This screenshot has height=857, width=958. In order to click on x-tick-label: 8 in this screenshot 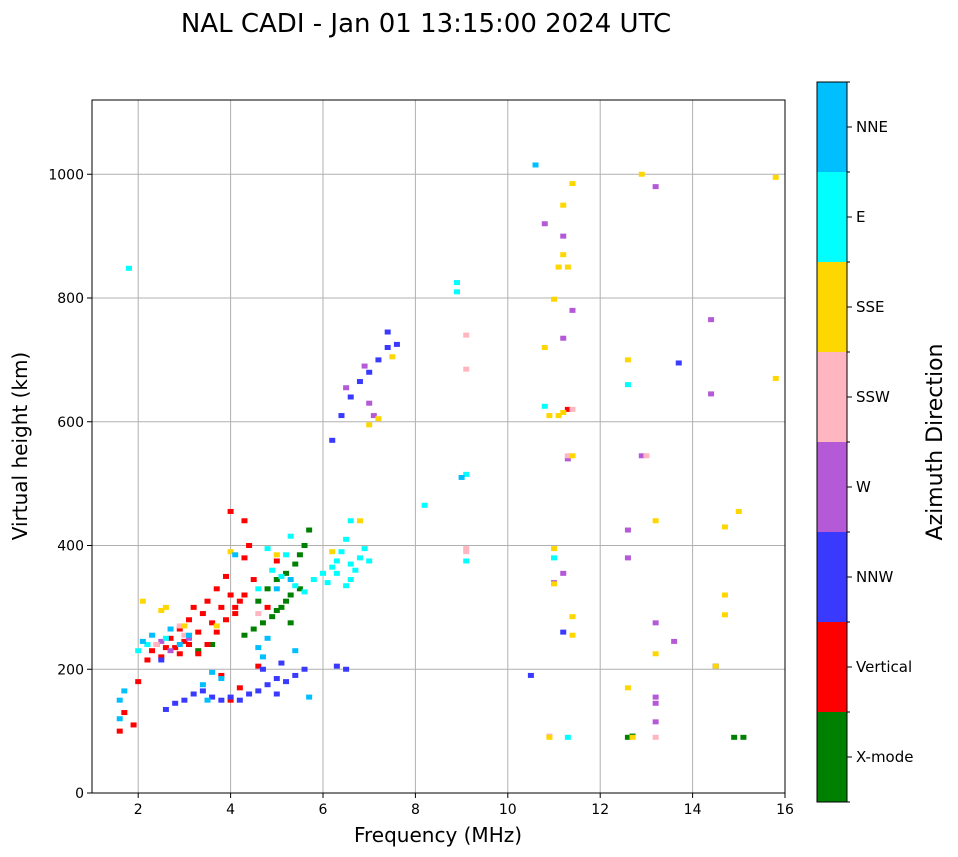, I will do `click(415, 810)`.